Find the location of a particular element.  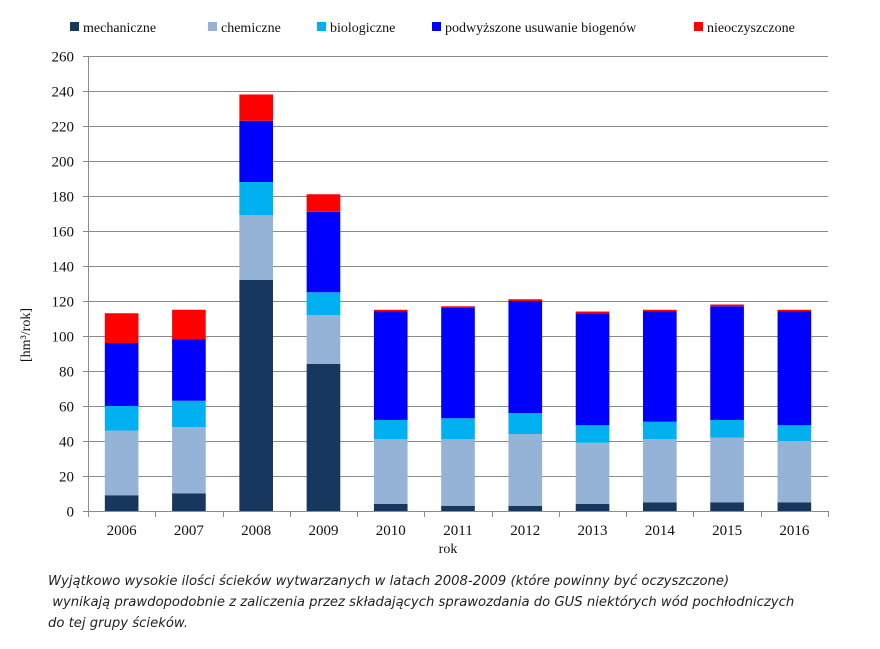

bar-segment-mechaniczne-2014 is located at coordinates (660, 506).